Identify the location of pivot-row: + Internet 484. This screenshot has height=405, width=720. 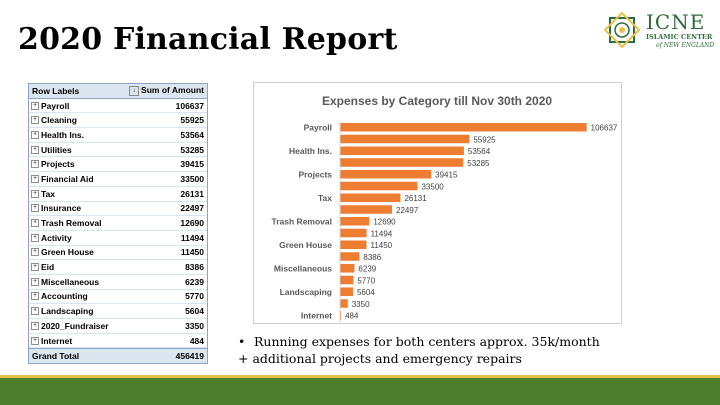
(118, 341).